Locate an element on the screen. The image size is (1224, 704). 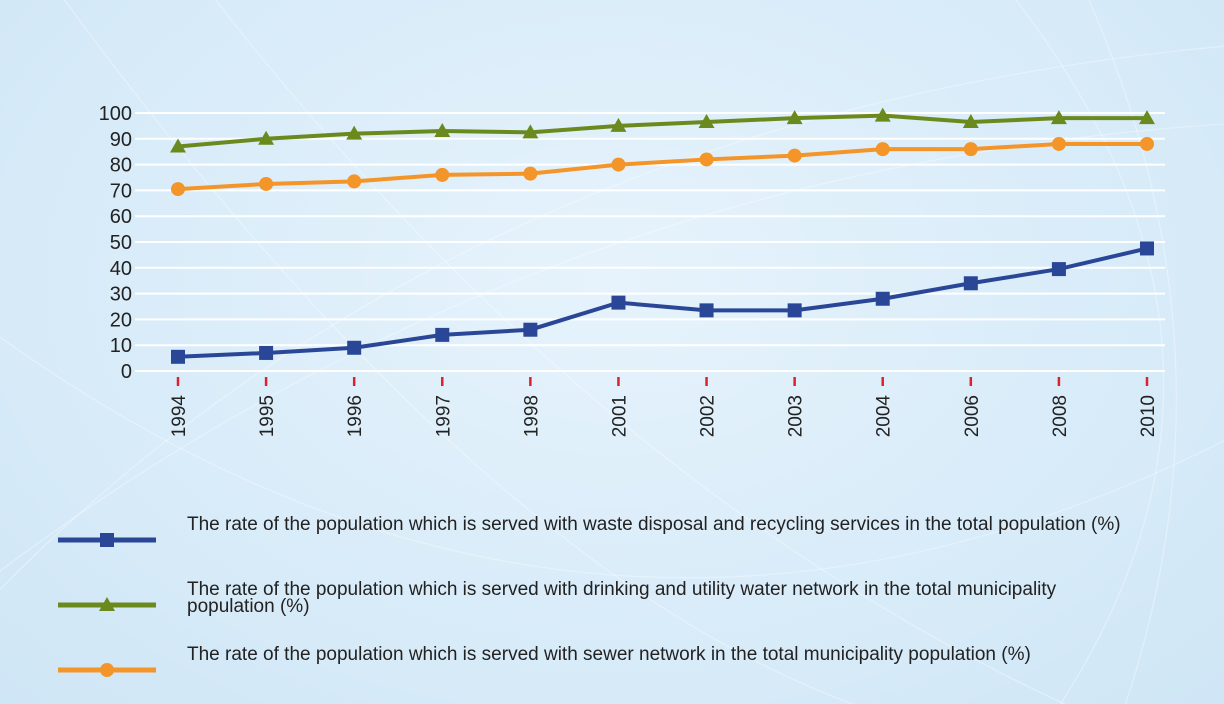
x-tick-label: 1994 is located at coordinates (179, 416).